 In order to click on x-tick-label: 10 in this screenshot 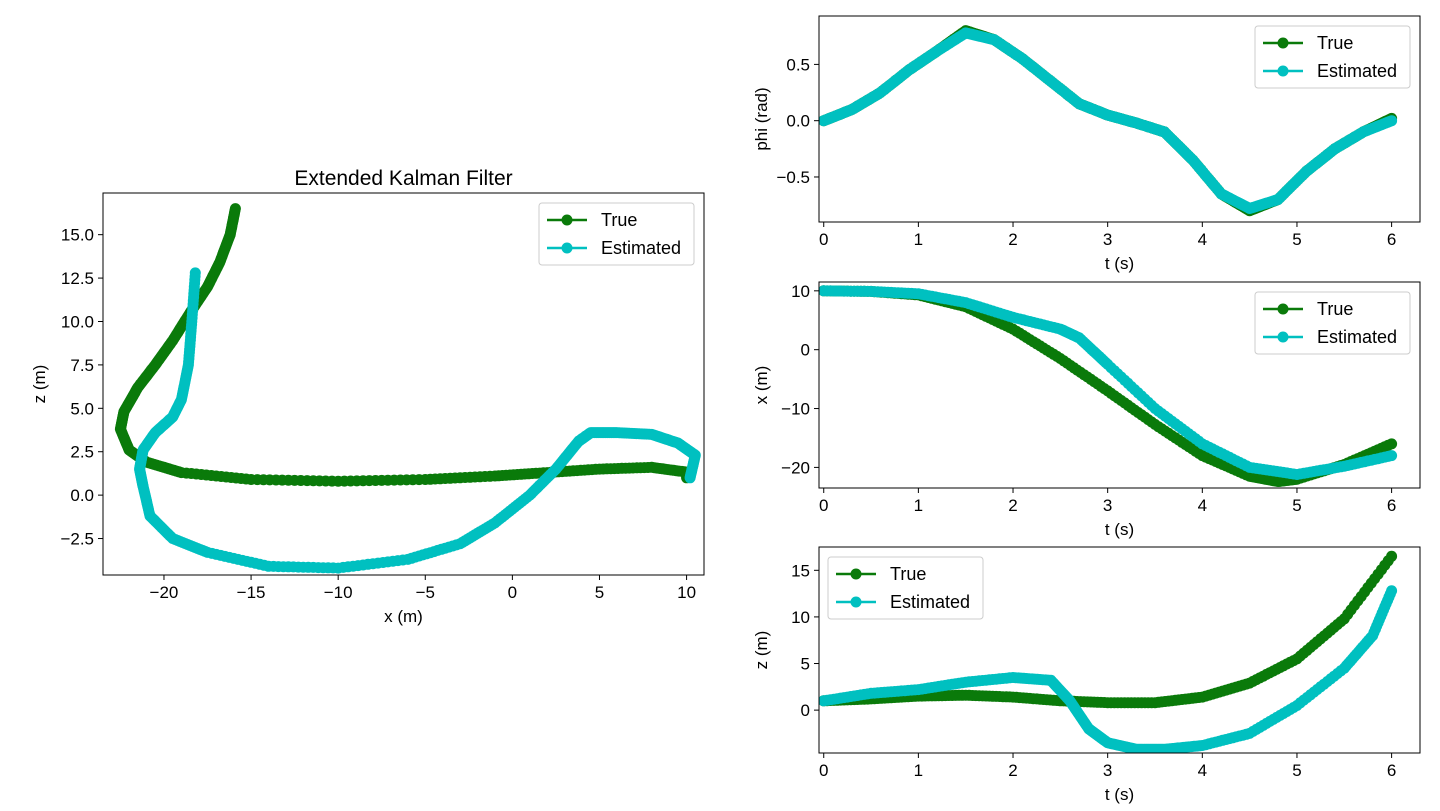, I will do `click(686, 592)`.